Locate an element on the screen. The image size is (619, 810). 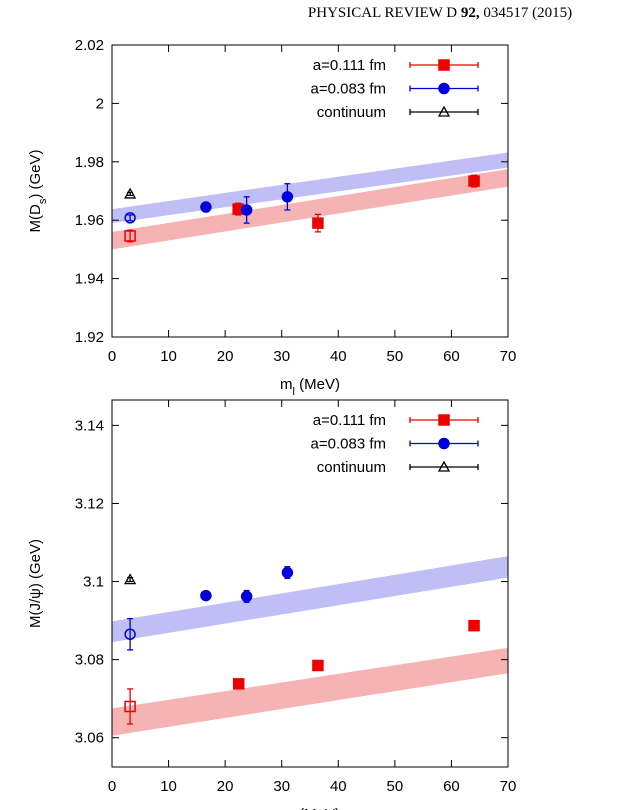
y-tick-label: 3.06 is located at coordinates (89, 738).